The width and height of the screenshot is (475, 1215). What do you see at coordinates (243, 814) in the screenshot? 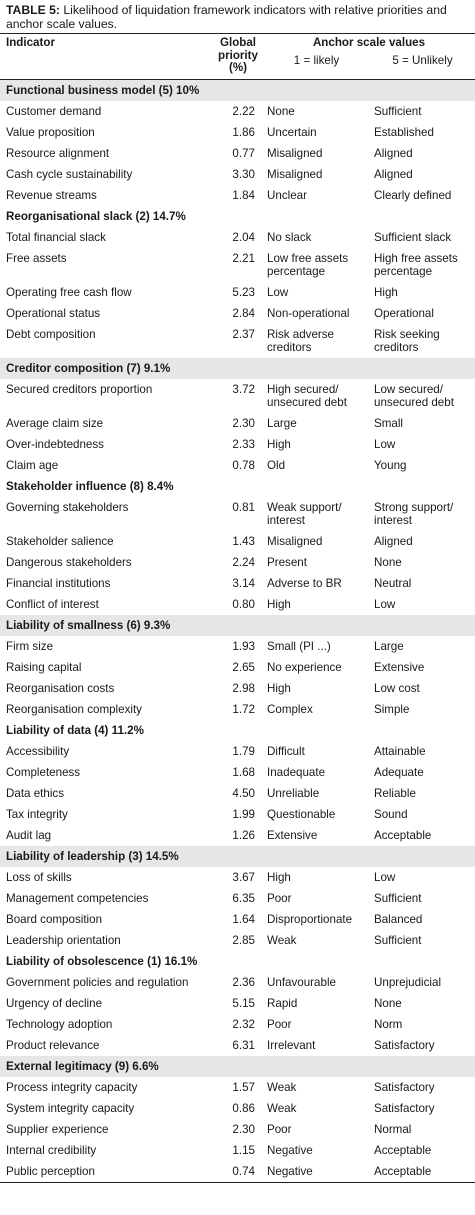
I see `priority-cell: 1.99` at bounding box center [243, 814].